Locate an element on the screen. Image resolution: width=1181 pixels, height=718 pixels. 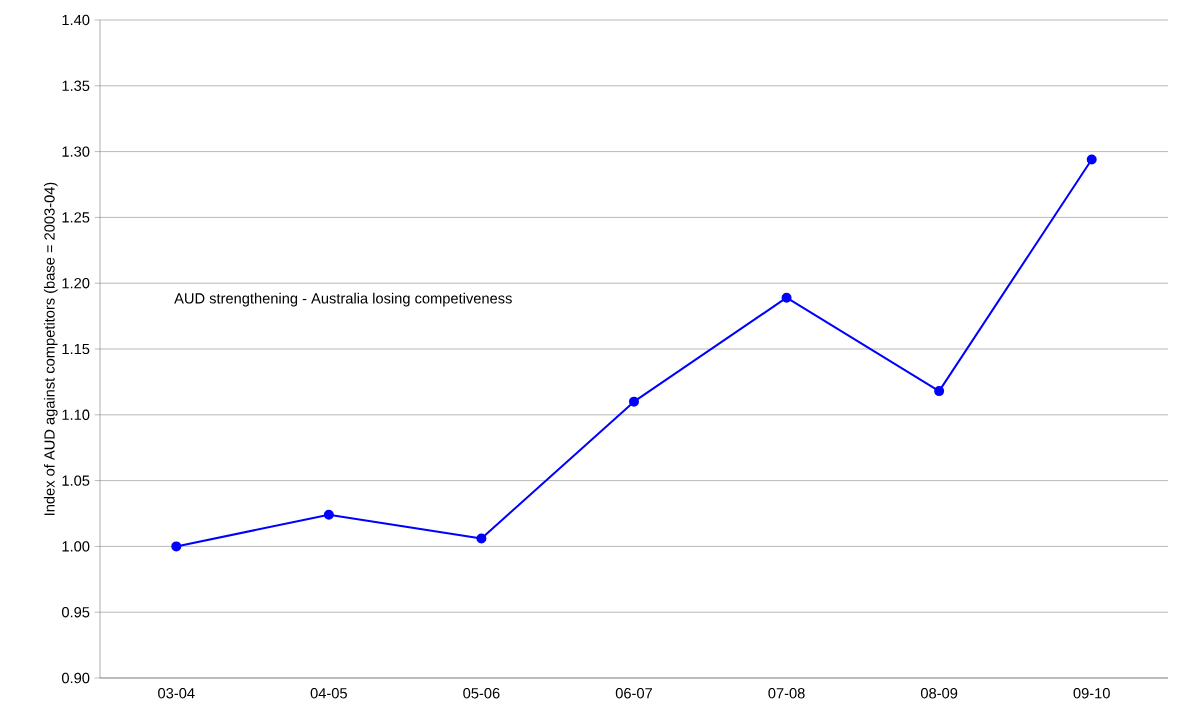
x-tick-label: 03-04 is located at coordinates (176, 693).